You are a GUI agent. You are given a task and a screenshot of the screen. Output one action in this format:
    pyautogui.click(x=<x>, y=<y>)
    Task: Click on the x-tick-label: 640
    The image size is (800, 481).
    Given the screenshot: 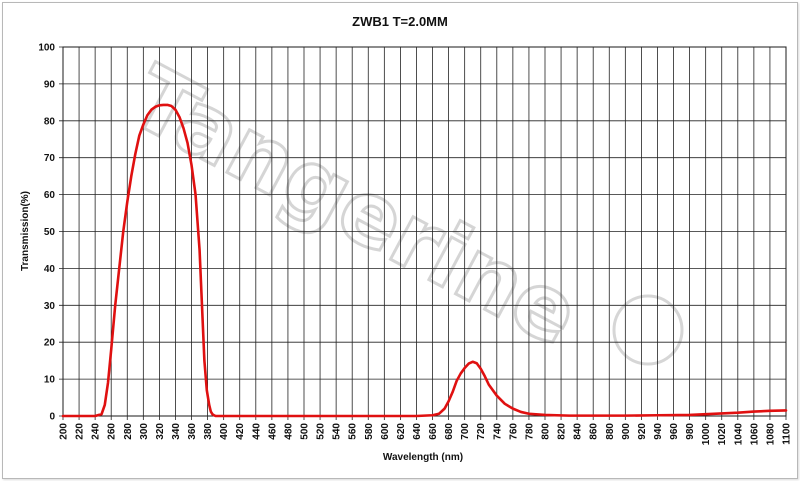 What is the action you would take?
    pyautogui.click(x=417, y=431)
    